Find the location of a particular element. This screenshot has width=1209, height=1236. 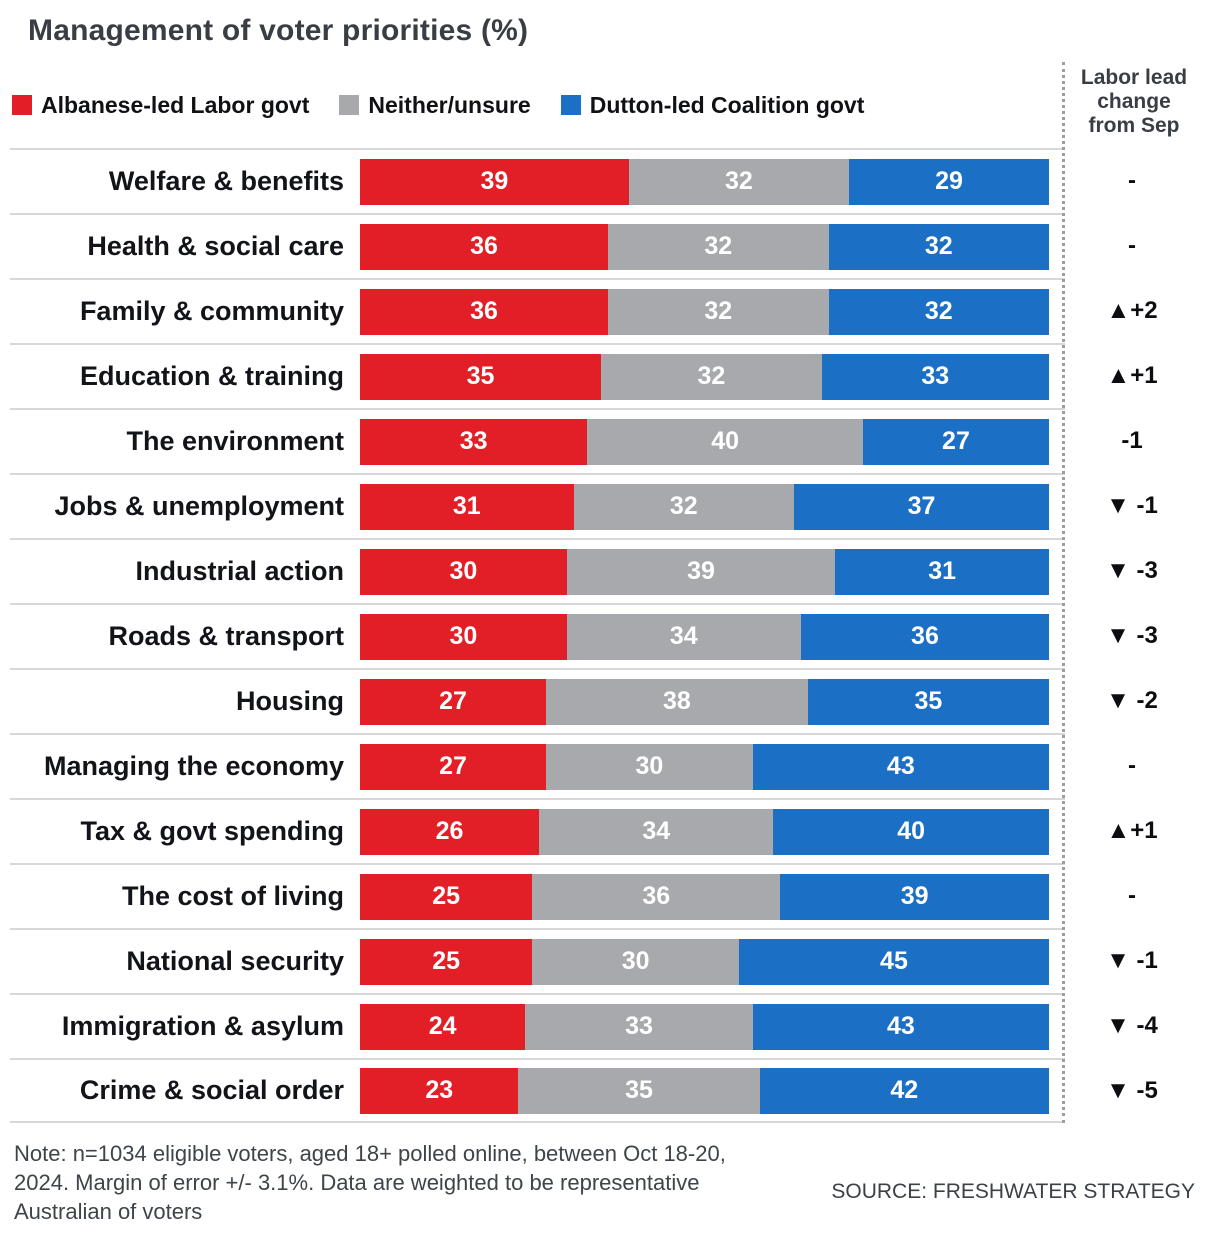

bar-track: 36 32 32 is located at coordinates (704, 246).